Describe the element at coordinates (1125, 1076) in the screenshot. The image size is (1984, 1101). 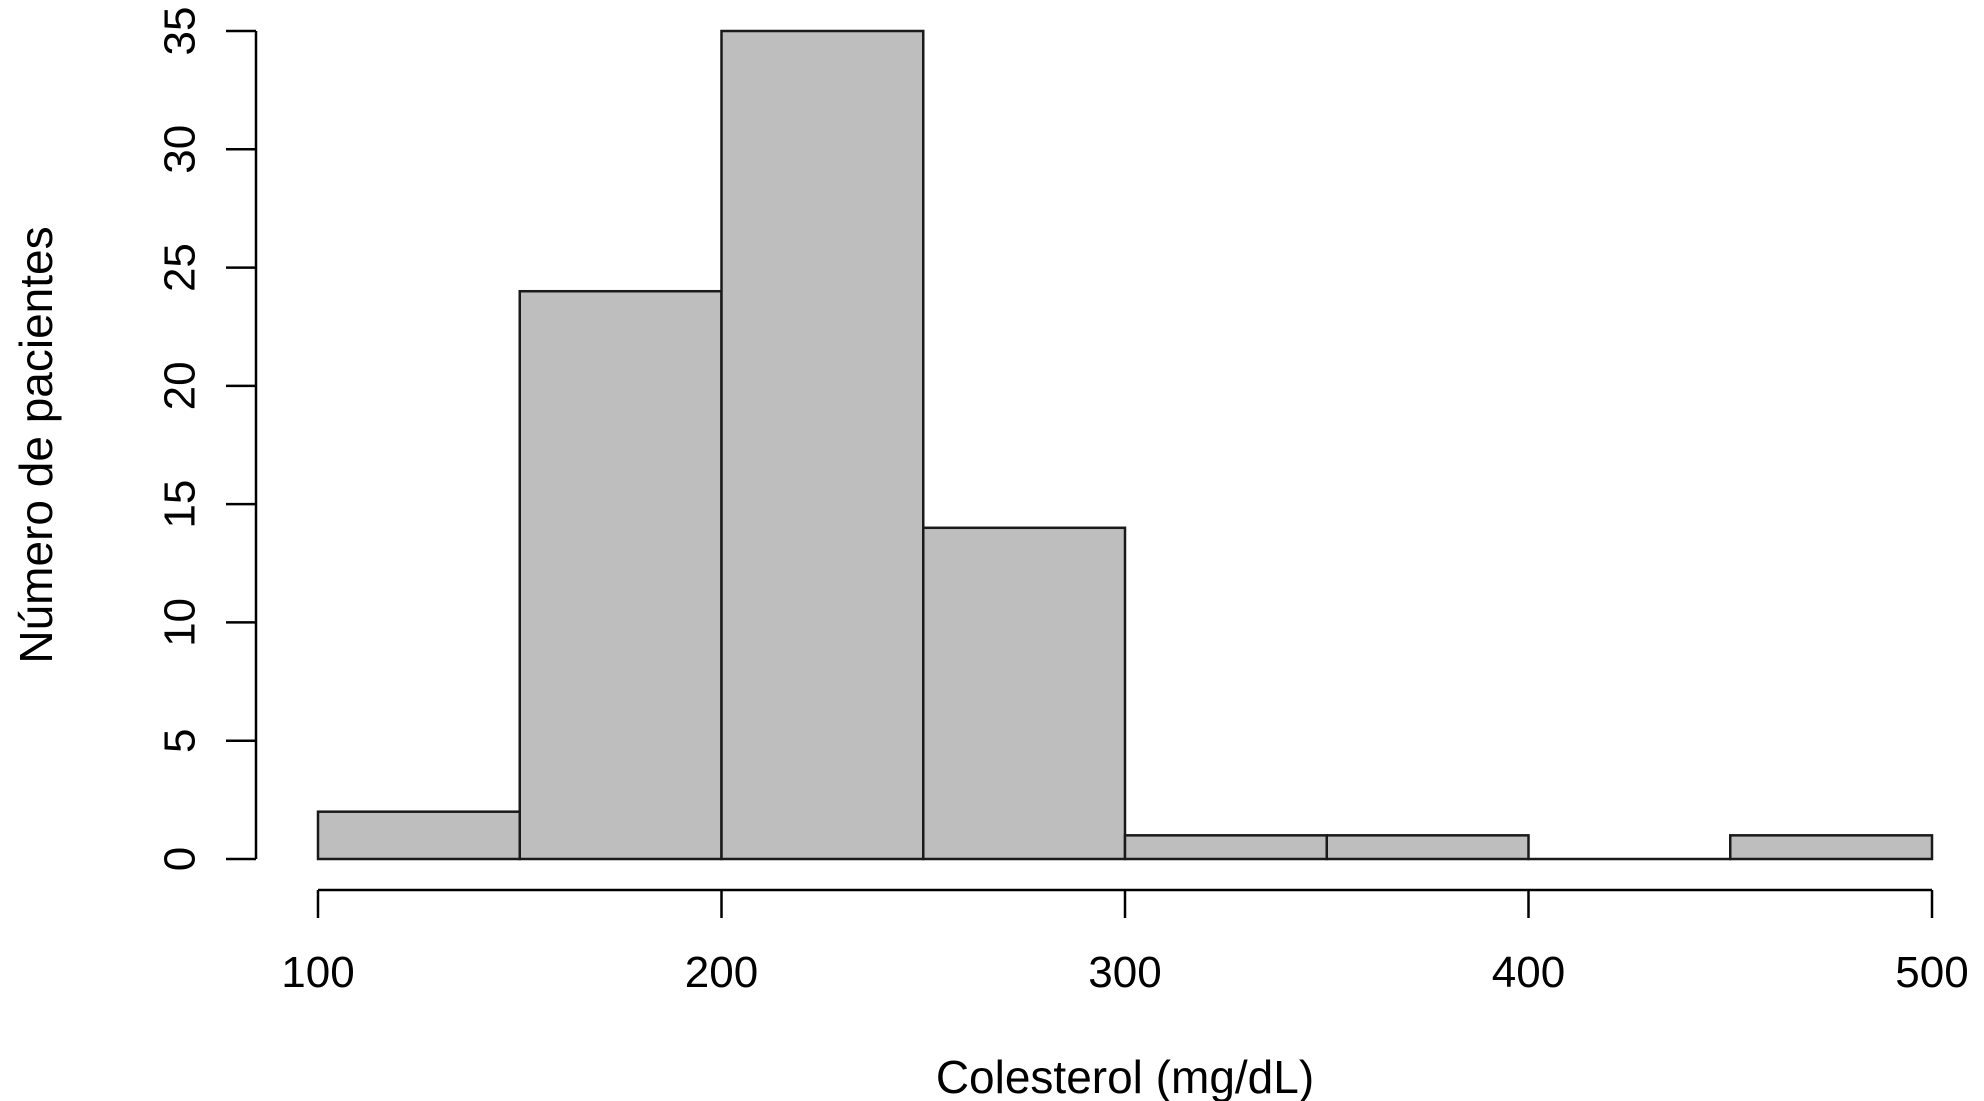
I see `x-axis-title: Colesterol (mg/dL)` at that location.